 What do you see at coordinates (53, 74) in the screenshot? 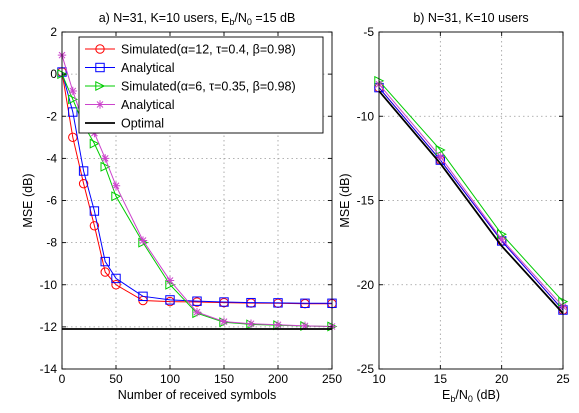
I see `panel-a-y-tick-label: 0` at bounding box center [53, 74].